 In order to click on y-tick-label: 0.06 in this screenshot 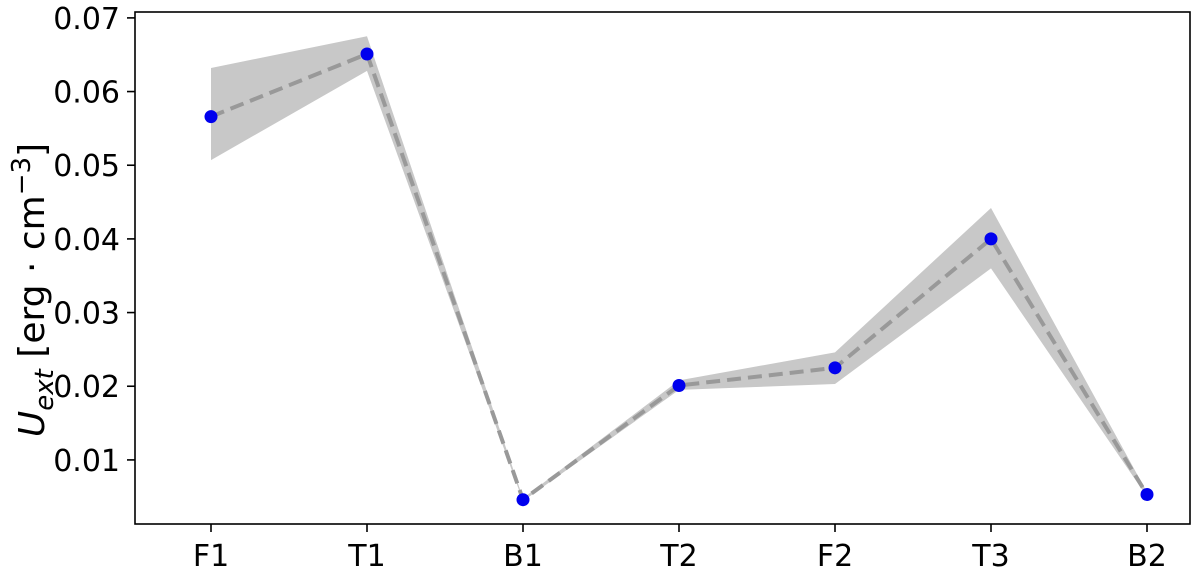, I will do `click(86, 93)`.